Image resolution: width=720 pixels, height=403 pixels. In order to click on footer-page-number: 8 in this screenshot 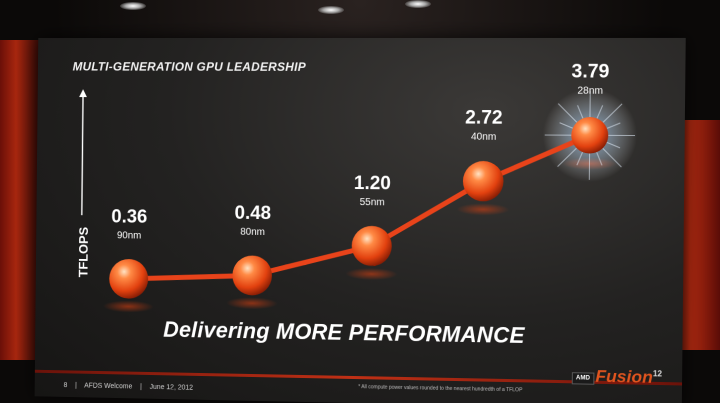, I will do `click(66, 385)`.